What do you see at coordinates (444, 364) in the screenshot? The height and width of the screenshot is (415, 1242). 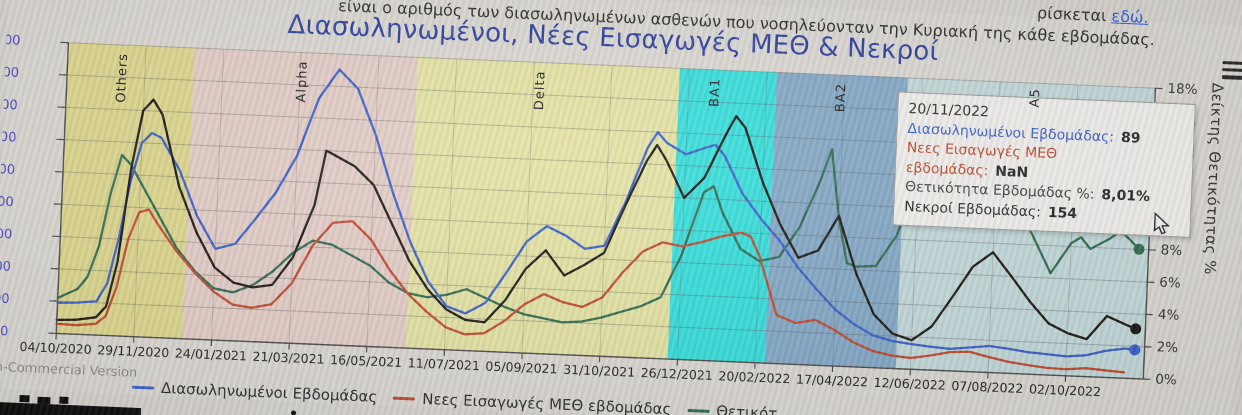 I see `x-axis-date-label: 11/07/2021` at bounding box center [444, 364].